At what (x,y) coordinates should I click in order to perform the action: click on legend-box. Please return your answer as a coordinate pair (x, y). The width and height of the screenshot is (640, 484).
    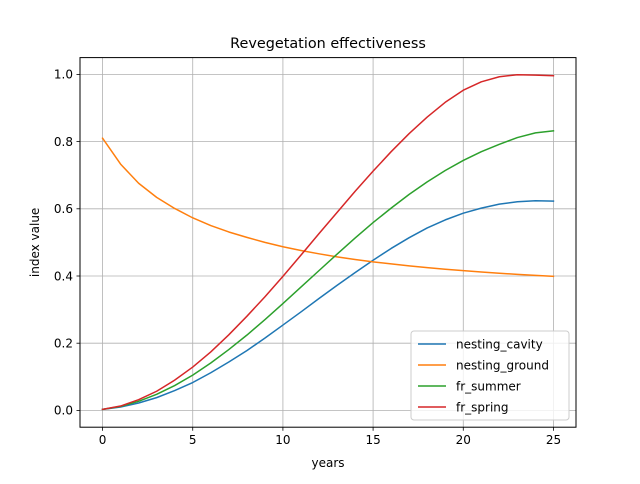
    Looking at the image, I should click on (490, 375).